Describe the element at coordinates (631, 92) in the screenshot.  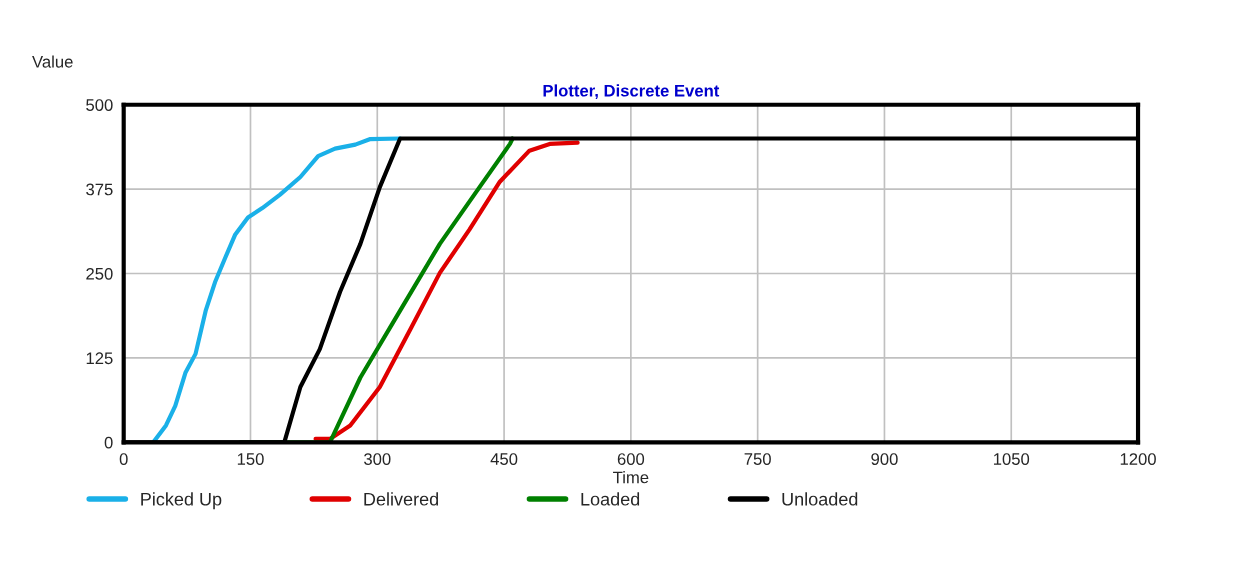
I see `chart-title: Plotter, Discrete Event` at that location.